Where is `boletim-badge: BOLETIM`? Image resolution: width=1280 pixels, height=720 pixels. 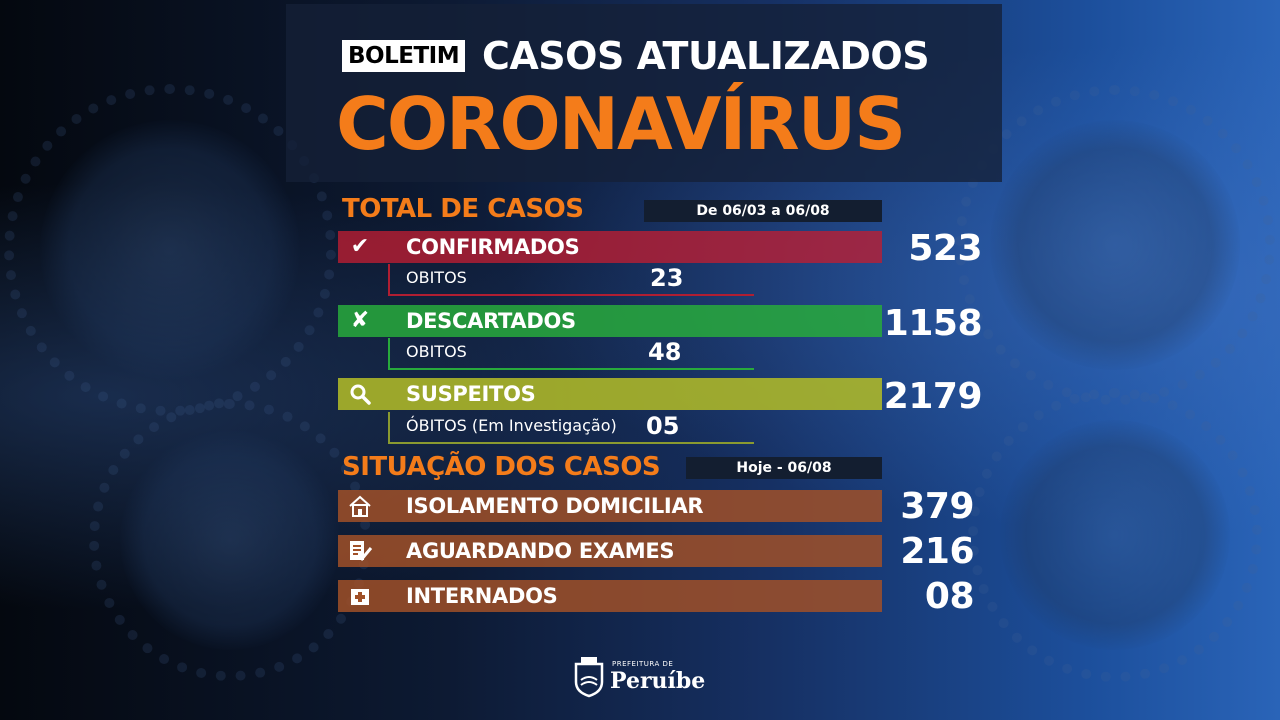
boletim-badge: BOLETIM is located at coordinates (404, 56).